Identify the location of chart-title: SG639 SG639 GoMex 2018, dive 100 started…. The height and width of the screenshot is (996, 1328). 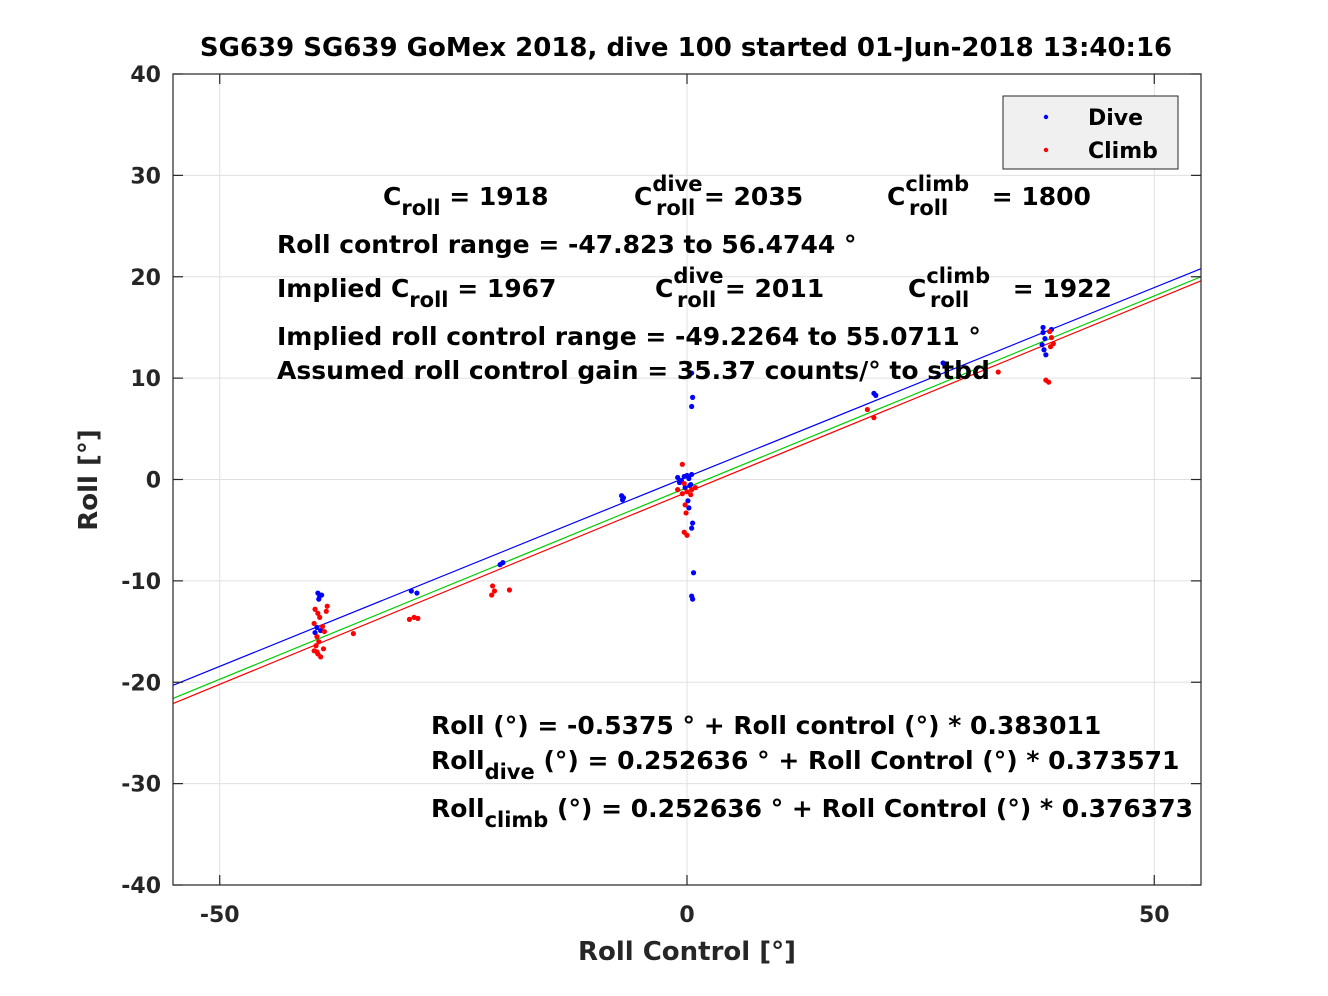
(686, 48).